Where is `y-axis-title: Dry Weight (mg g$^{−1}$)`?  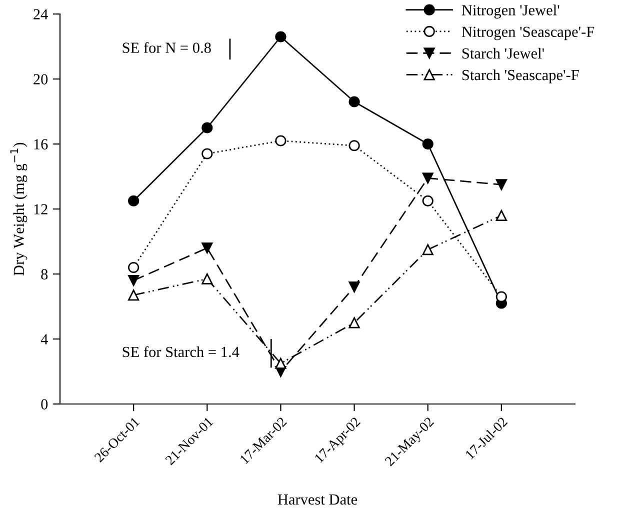
y-axis-title: Dry Weight (mg g$^{−1}$) is located at coordinates (19, 209).